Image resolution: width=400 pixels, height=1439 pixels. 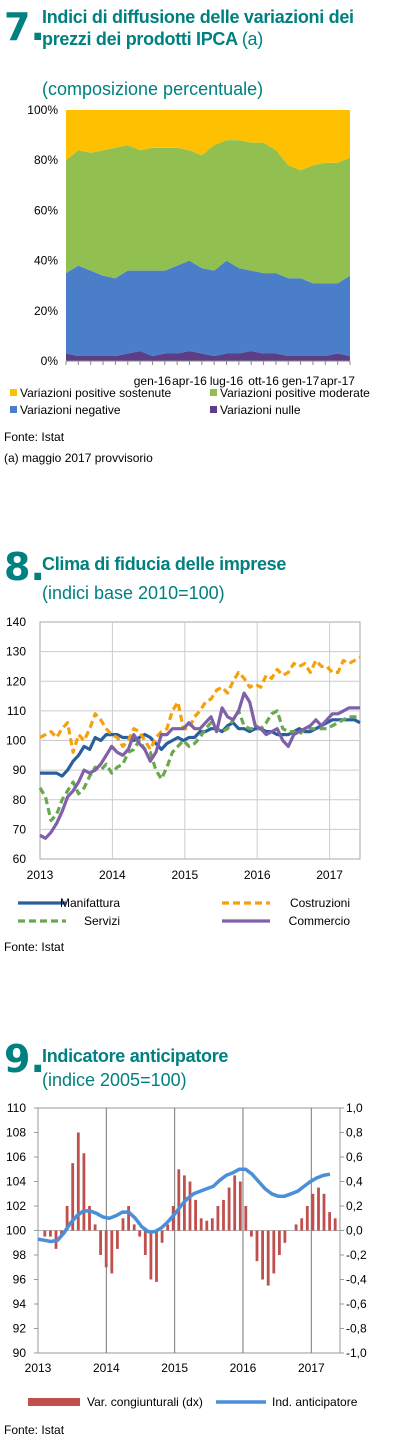 I want to click on legend-label: Variazioni nulle, so click(x=260, y=410).